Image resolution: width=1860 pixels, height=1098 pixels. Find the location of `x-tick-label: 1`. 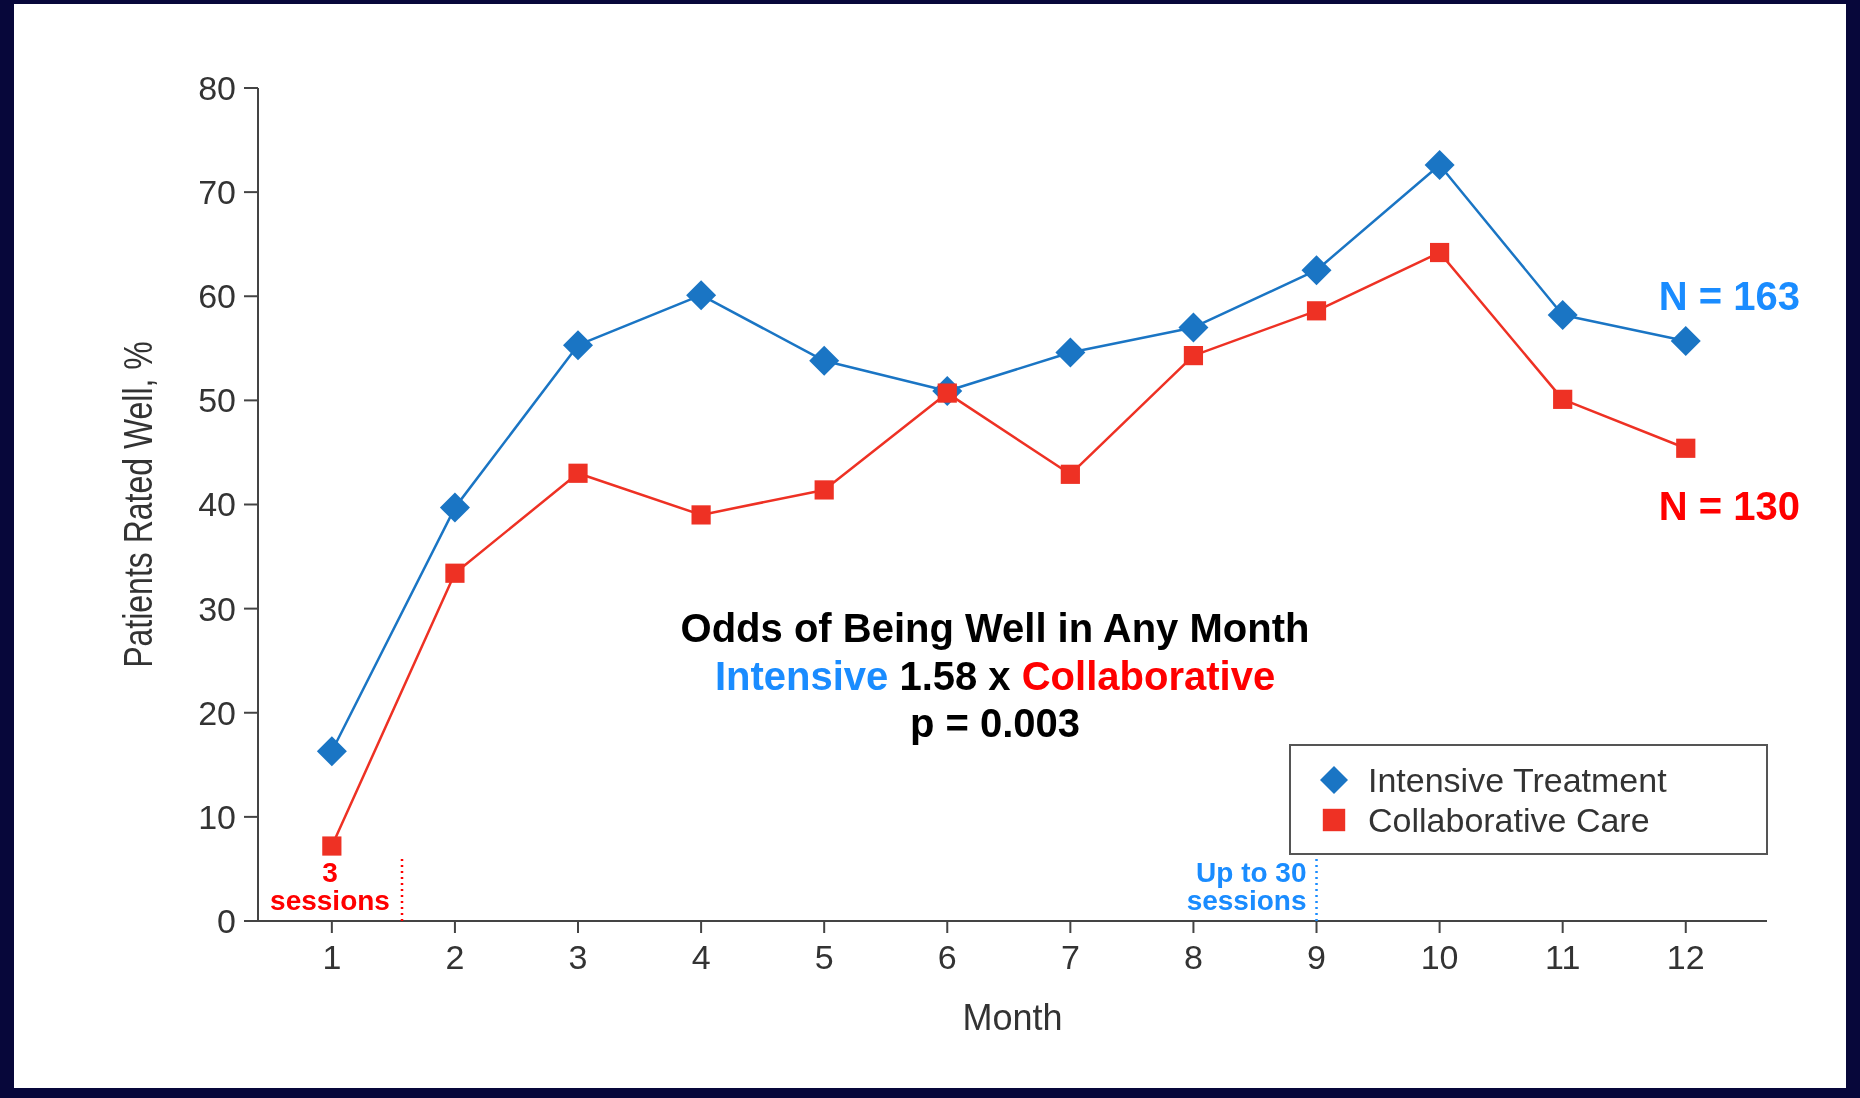

x-tick-label: 1 is located at coordinates (332, 957).